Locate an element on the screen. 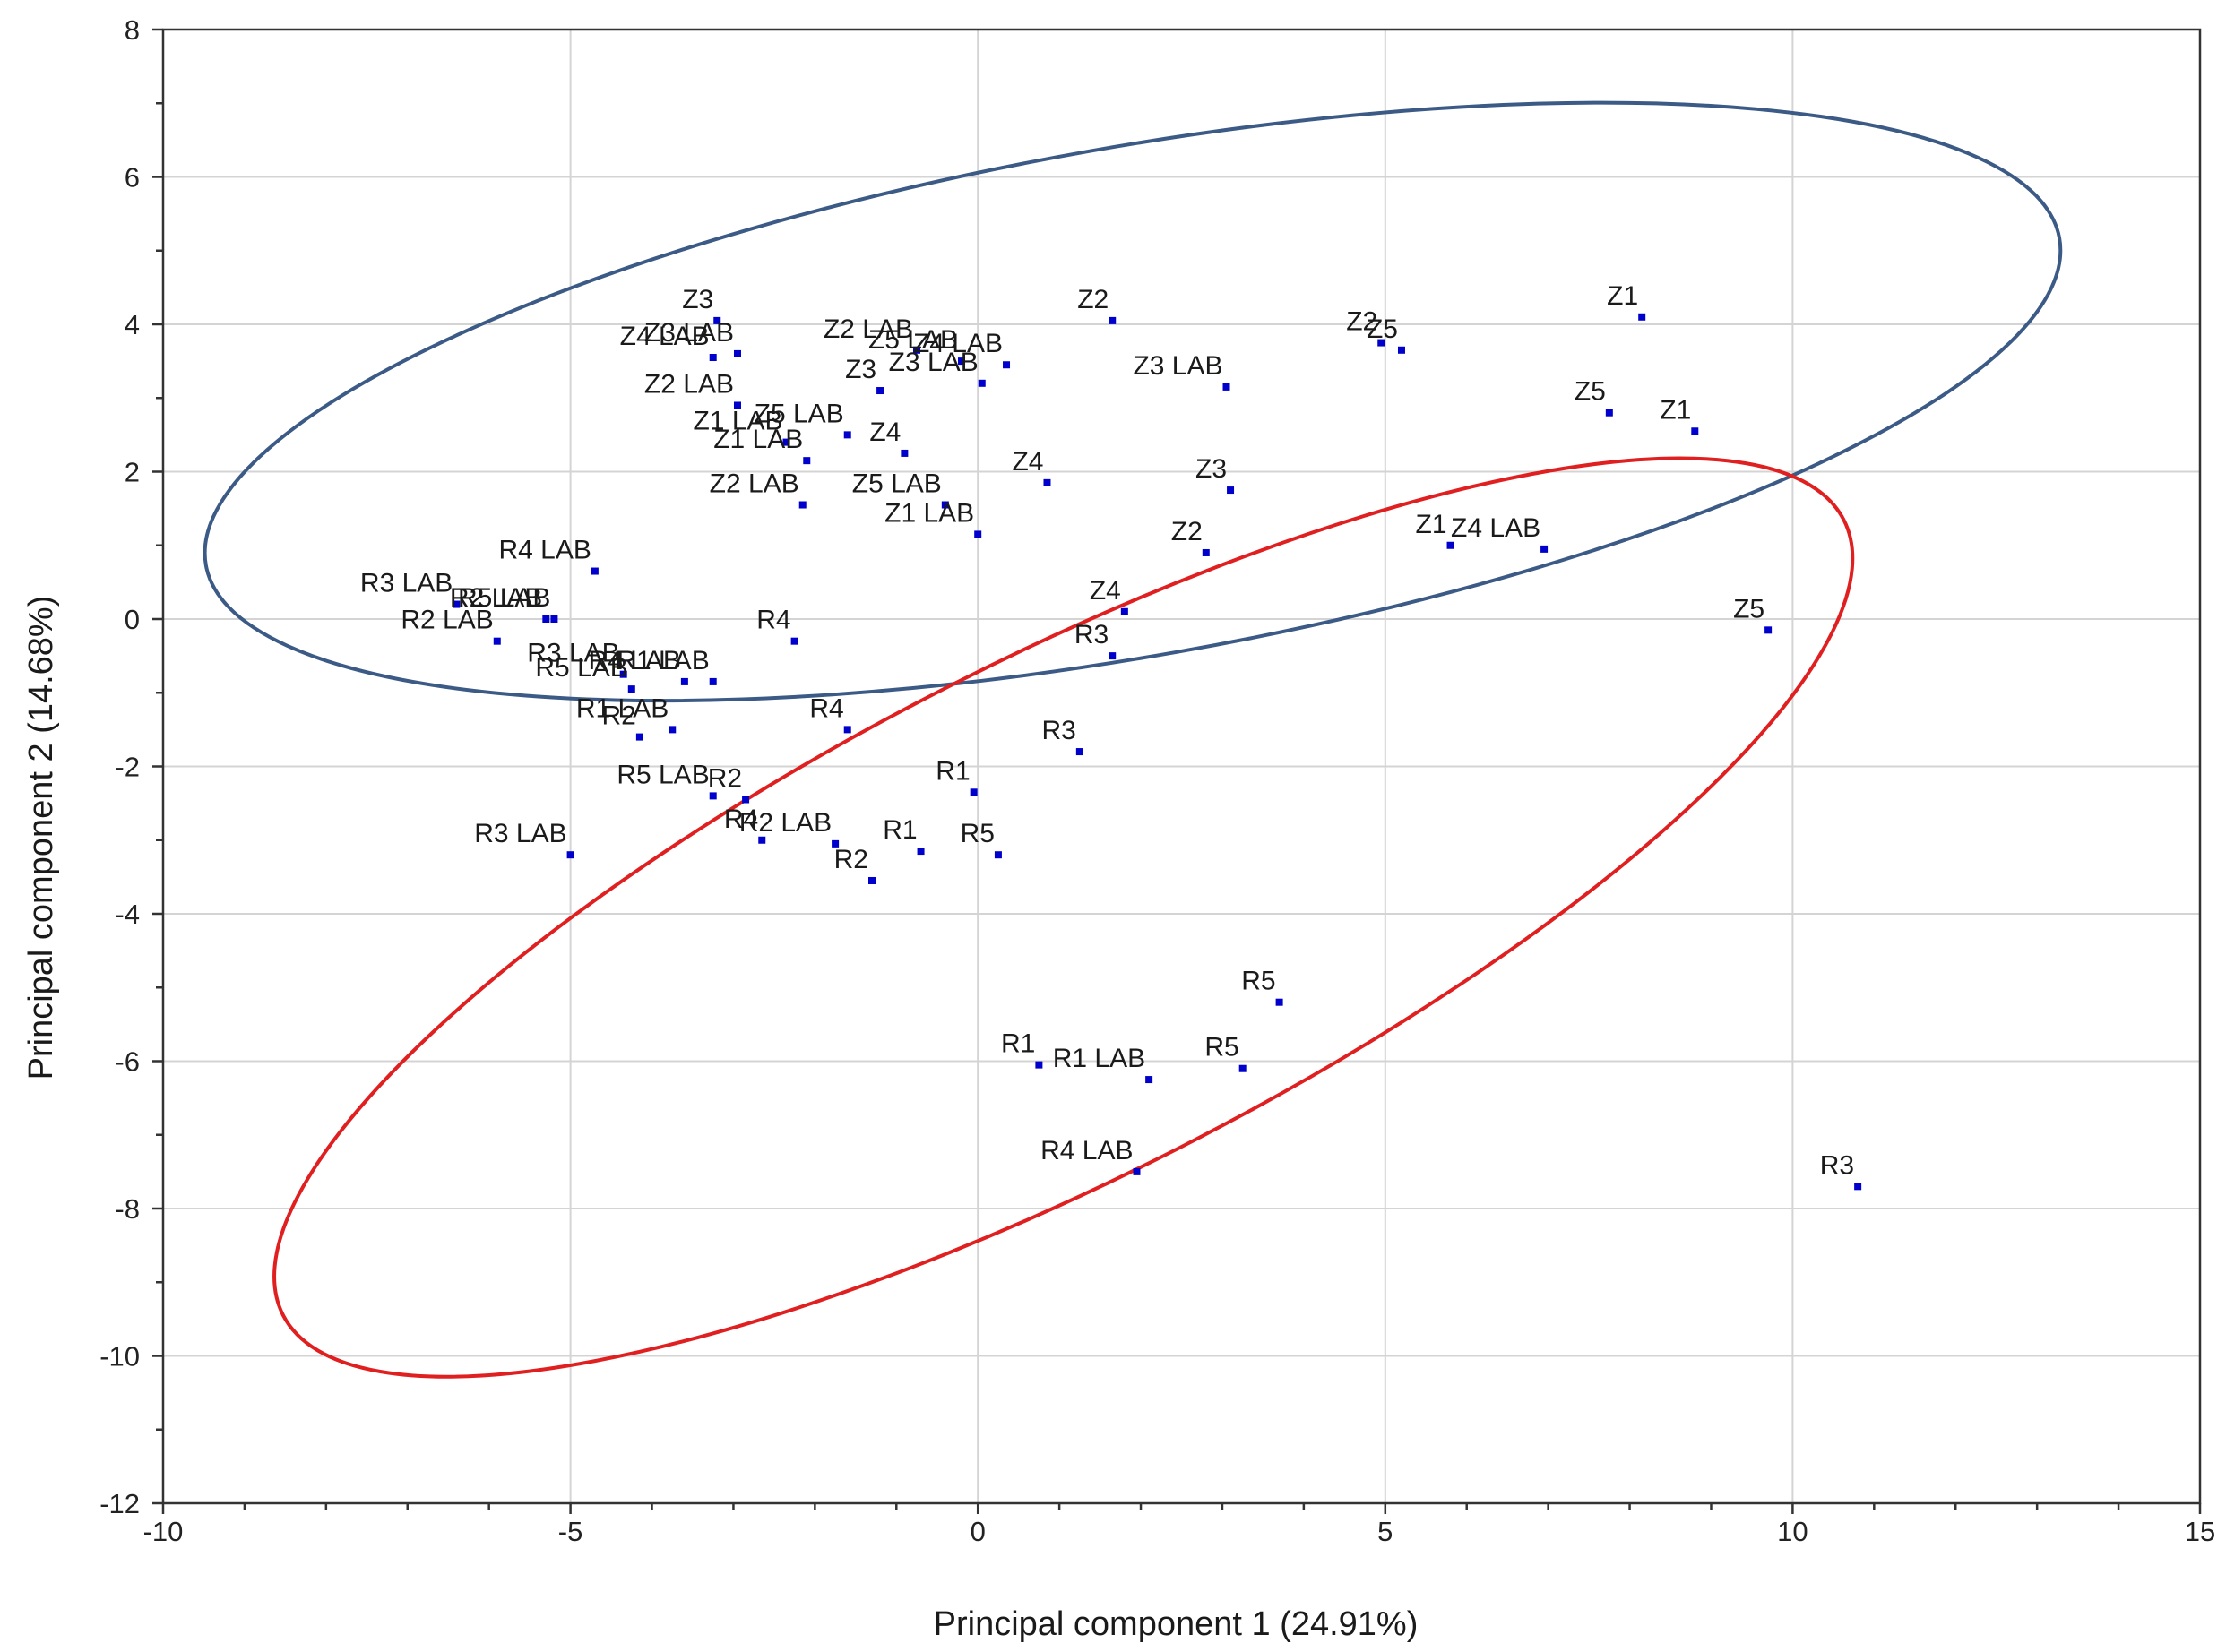 This screenshot has height=1652, width=2226. y-tick-label: -2 is located at coordinates (127, 768).